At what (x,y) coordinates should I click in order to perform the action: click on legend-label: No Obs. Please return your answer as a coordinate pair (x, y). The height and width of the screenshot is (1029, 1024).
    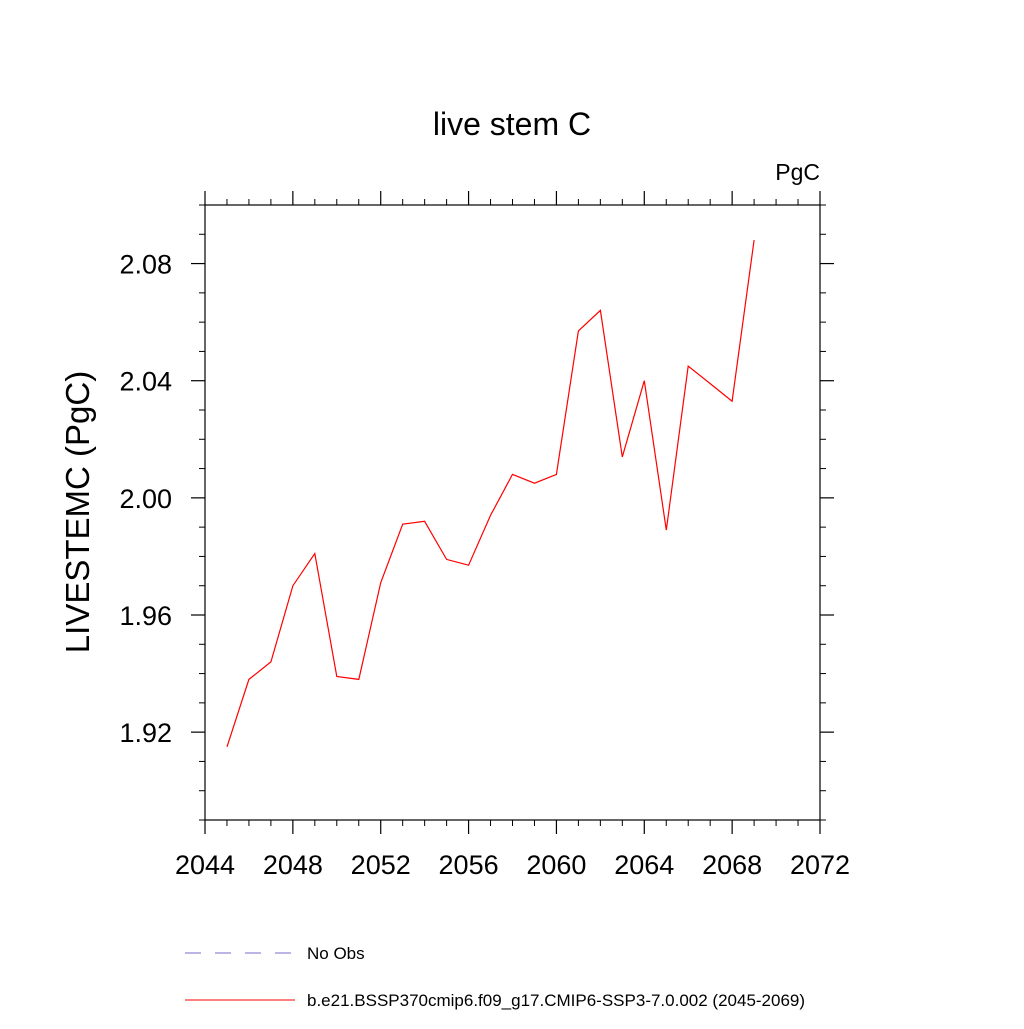
    Looking at the image, I should click on (336, 953).